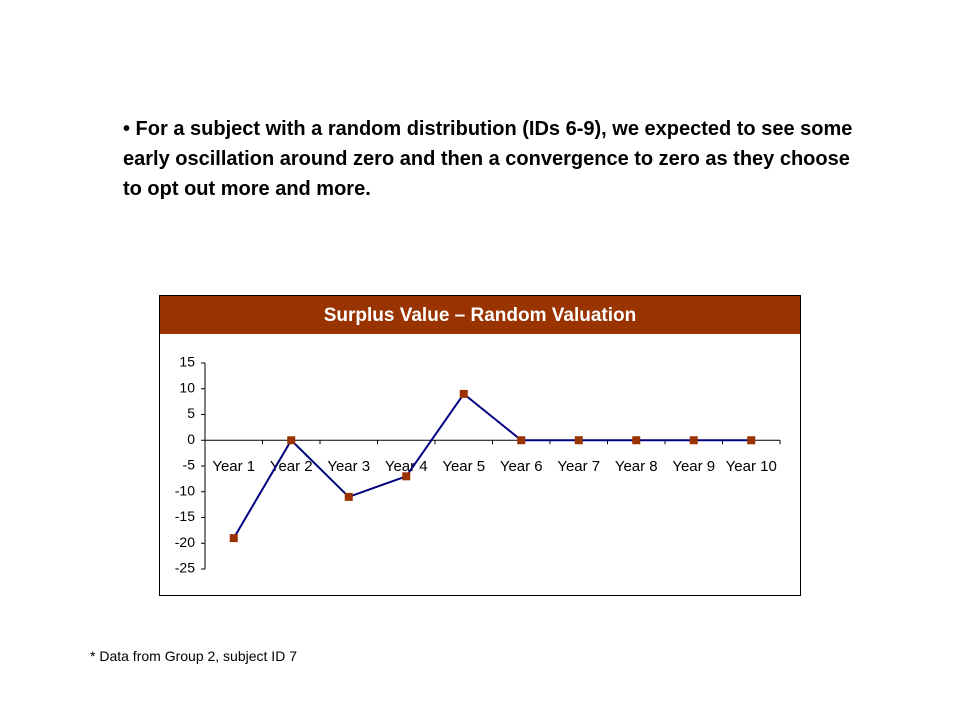  Describe the element at coordinates (521, 466) in the screenshot. I see `x-tick-label: Year 6` at that location.